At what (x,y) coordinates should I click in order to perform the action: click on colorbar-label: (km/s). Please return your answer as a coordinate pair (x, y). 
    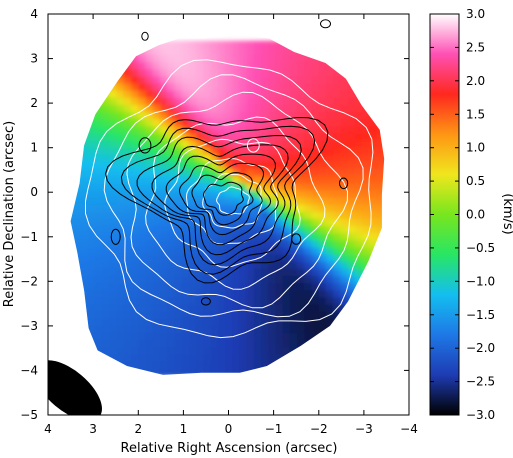
    Looking at the image, I should click on (506, 214).